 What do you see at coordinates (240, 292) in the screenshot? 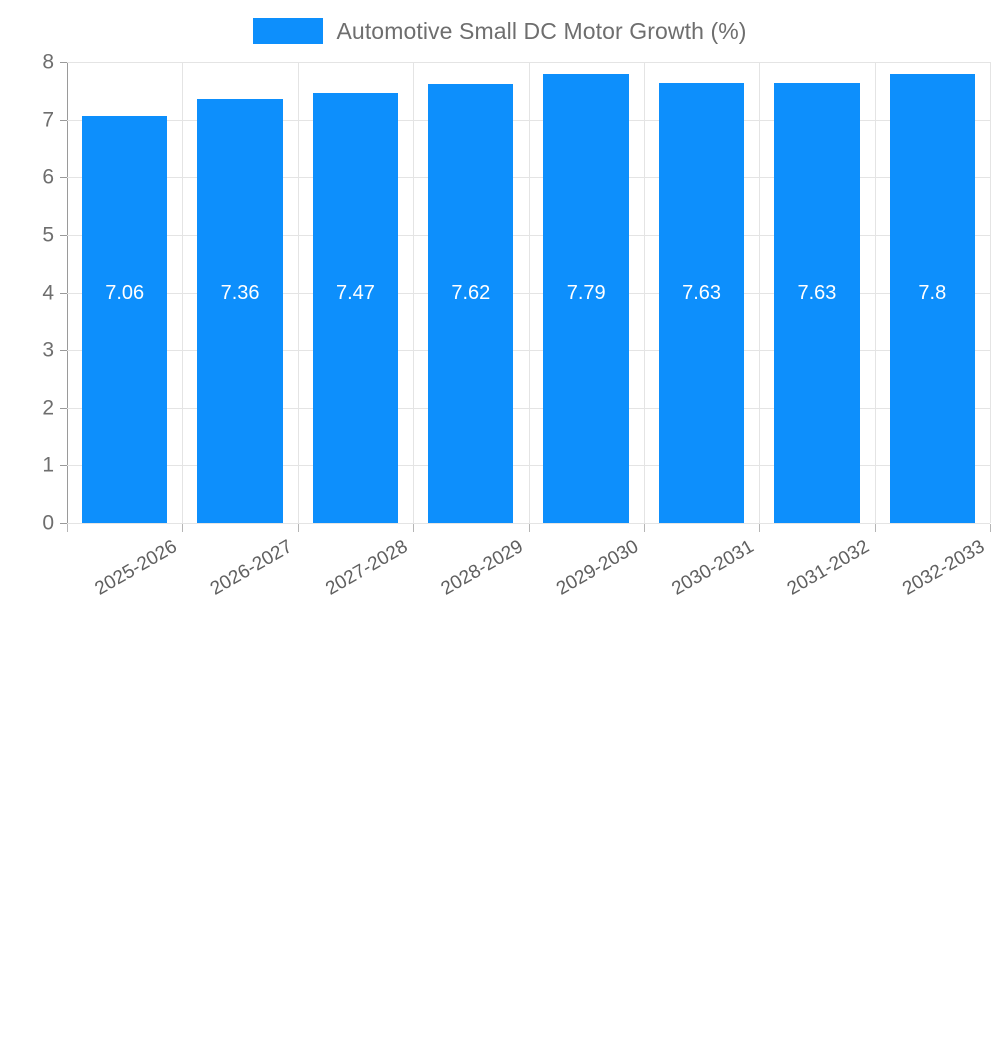
I see `bar-value-label: 7.36` at bounding box center [240, 292].